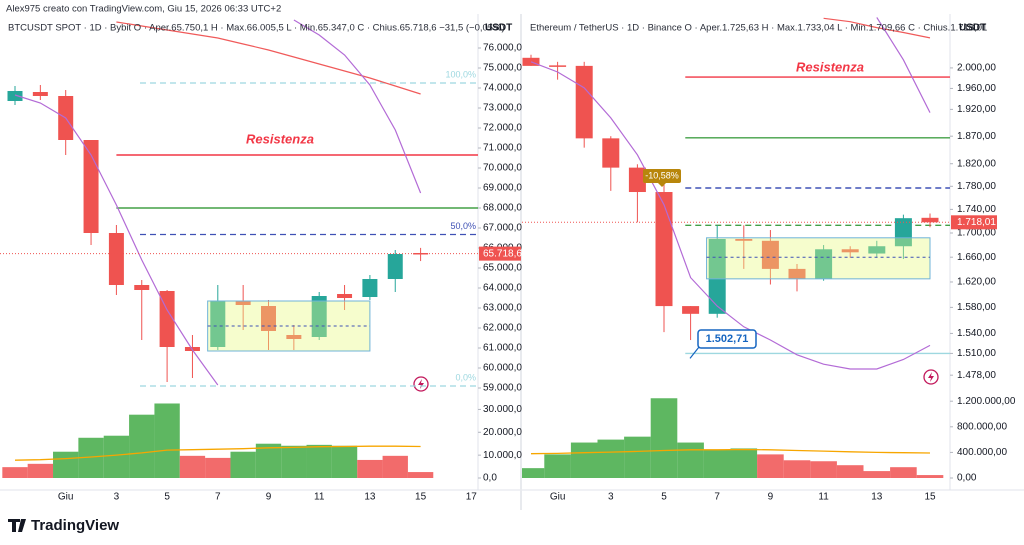 The image size is (1024, 545). Describe the element at coordinates (280, 138) in the screenshot. I see `annotation: Resistenza` at that location.